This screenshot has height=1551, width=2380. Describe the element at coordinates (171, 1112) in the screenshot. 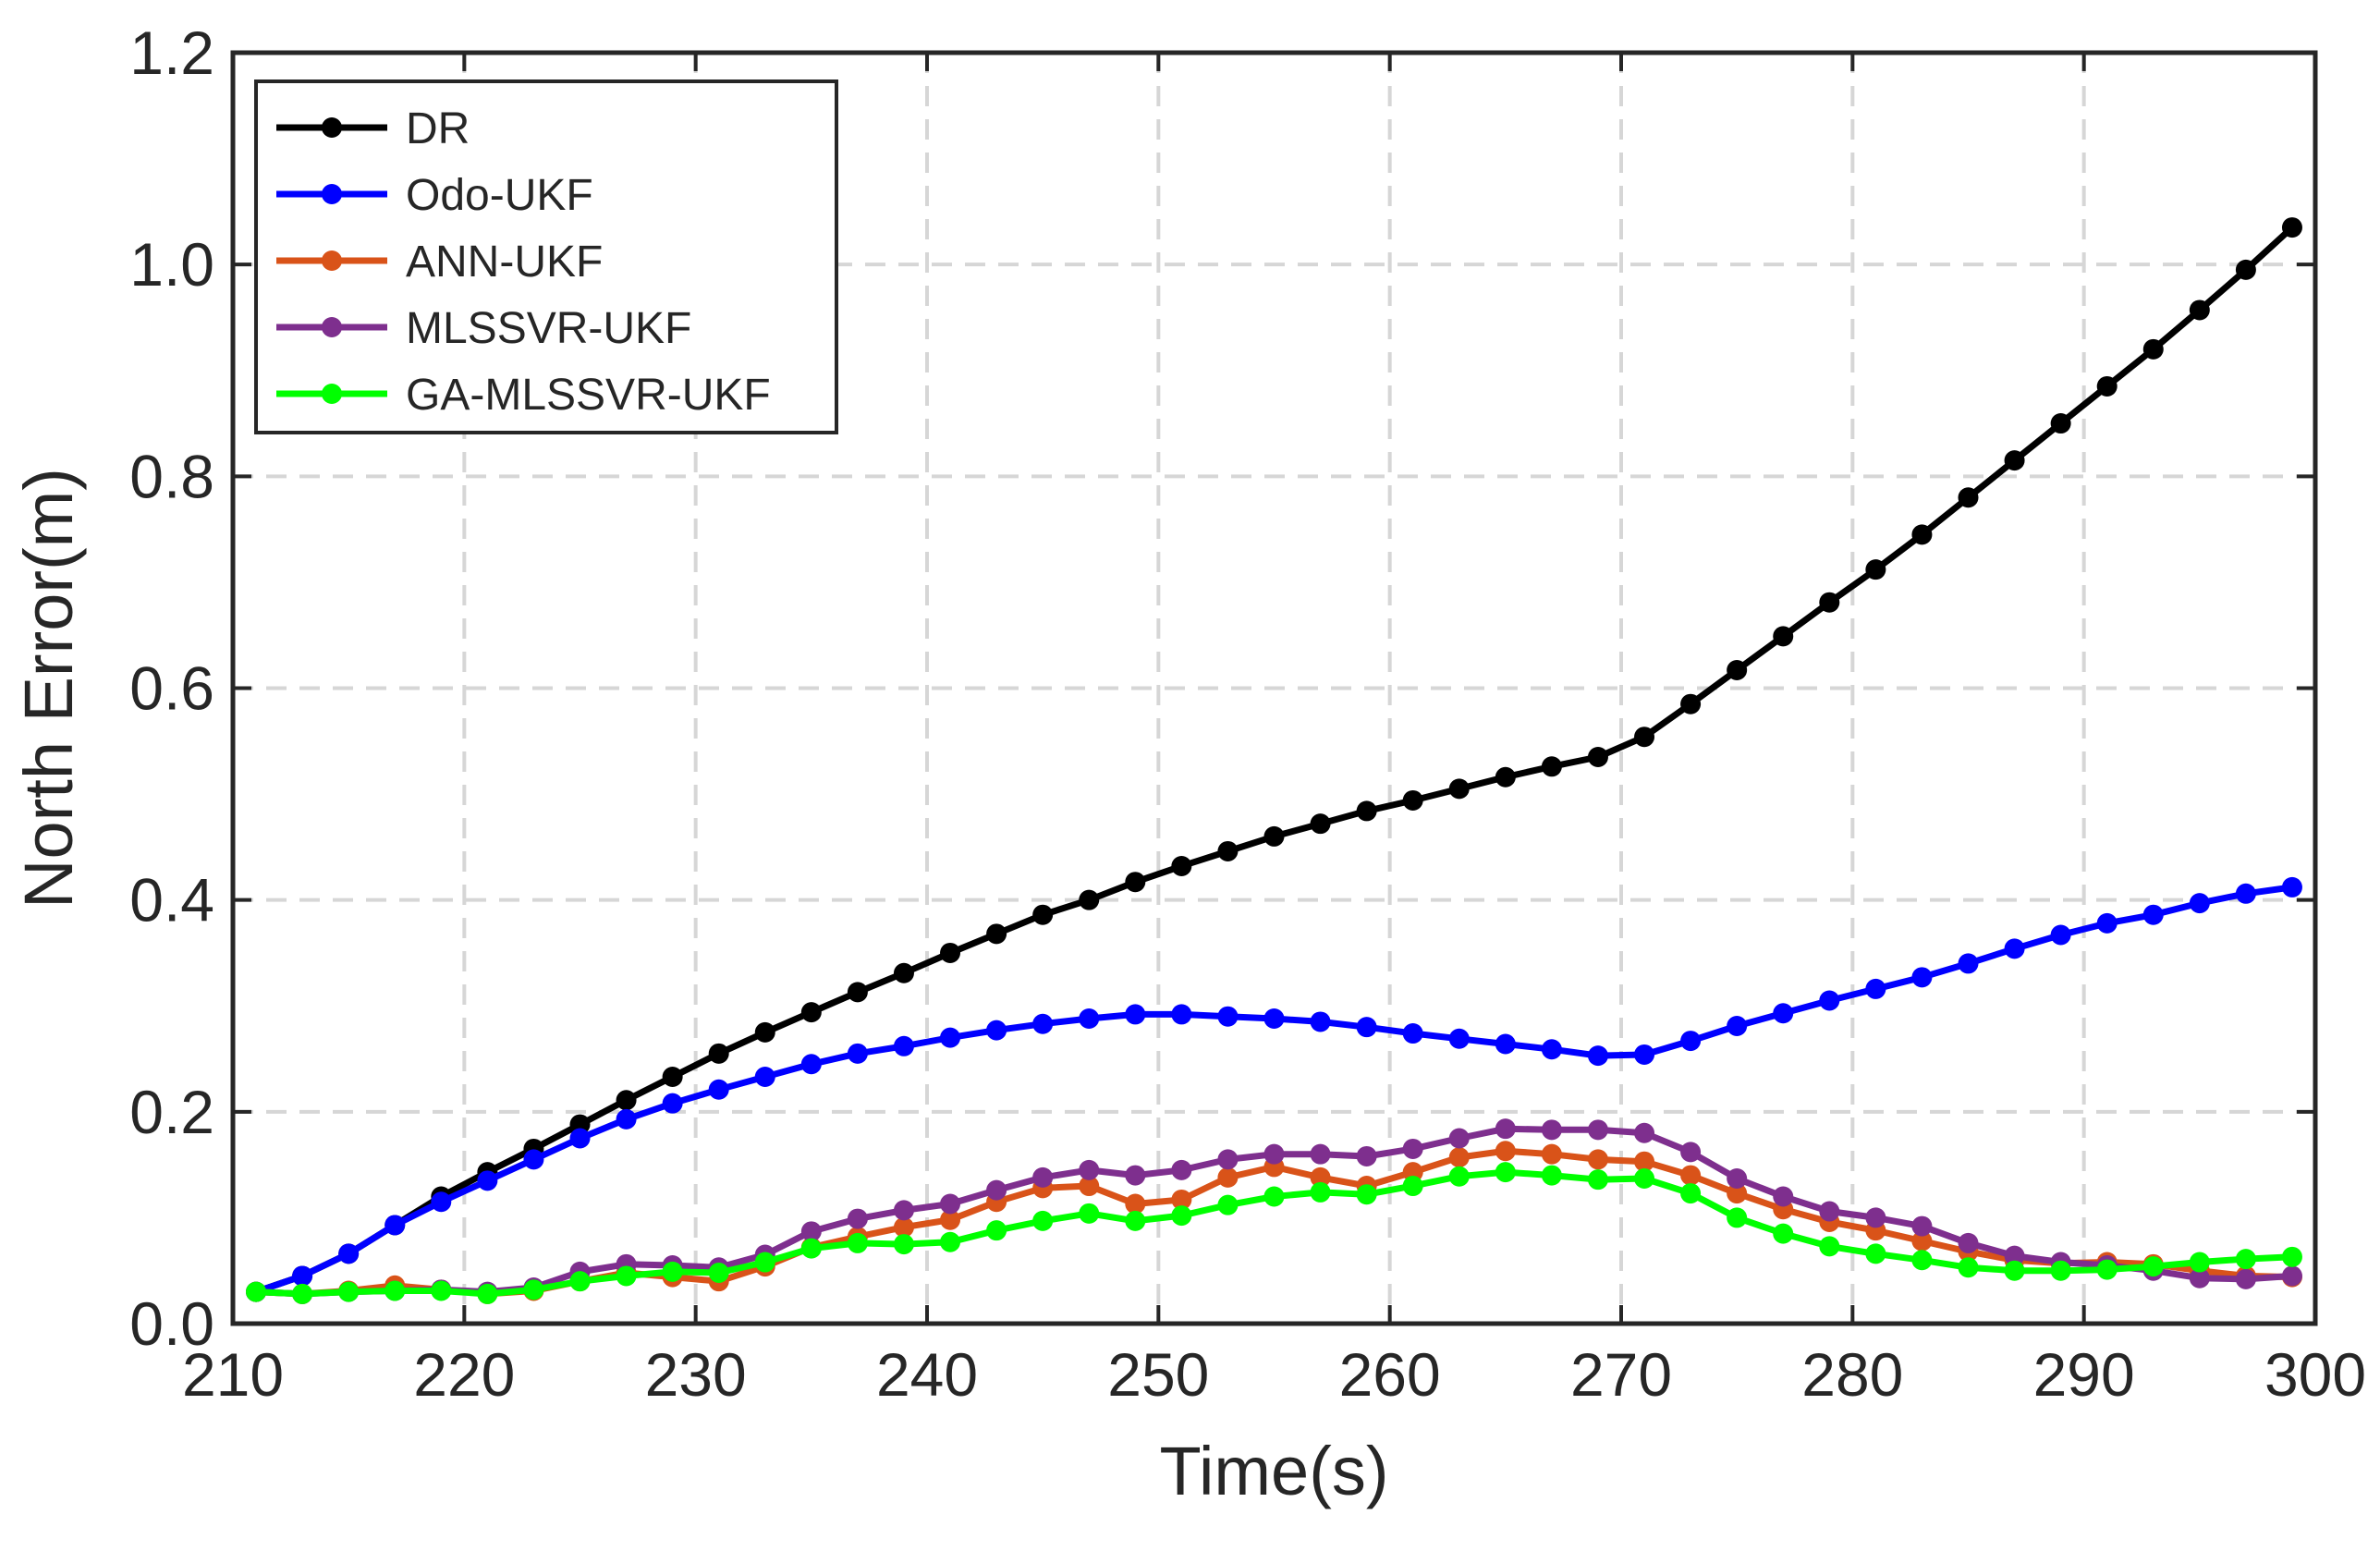

I see `y-tick-label: 0.2` at that location.